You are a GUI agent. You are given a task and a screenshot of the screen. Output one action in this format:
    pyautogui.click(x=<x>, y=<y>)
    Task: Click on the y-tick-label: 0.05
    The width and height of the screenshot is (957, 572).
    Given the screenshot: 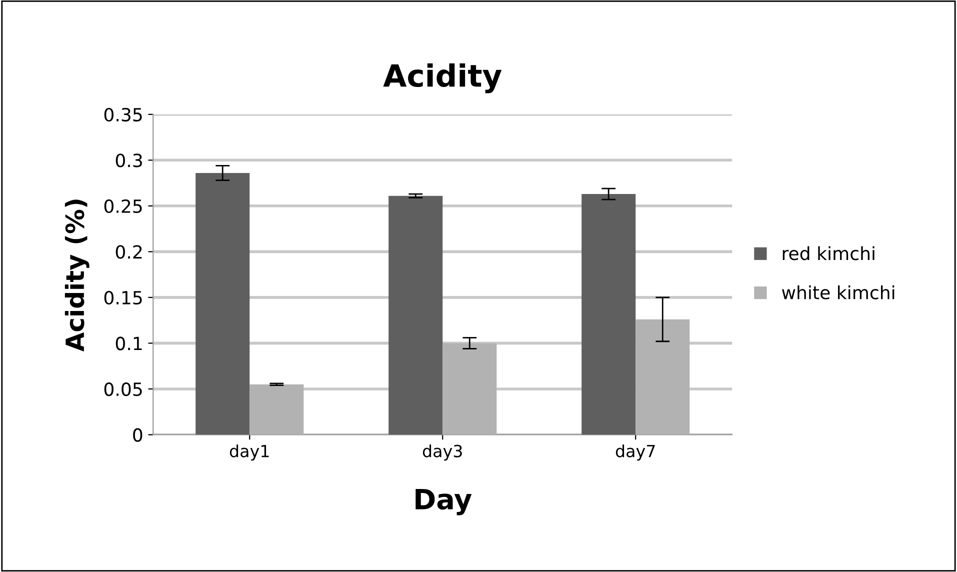 What is the action you would take?
    pyautogui.click(x=123, y=389)
    